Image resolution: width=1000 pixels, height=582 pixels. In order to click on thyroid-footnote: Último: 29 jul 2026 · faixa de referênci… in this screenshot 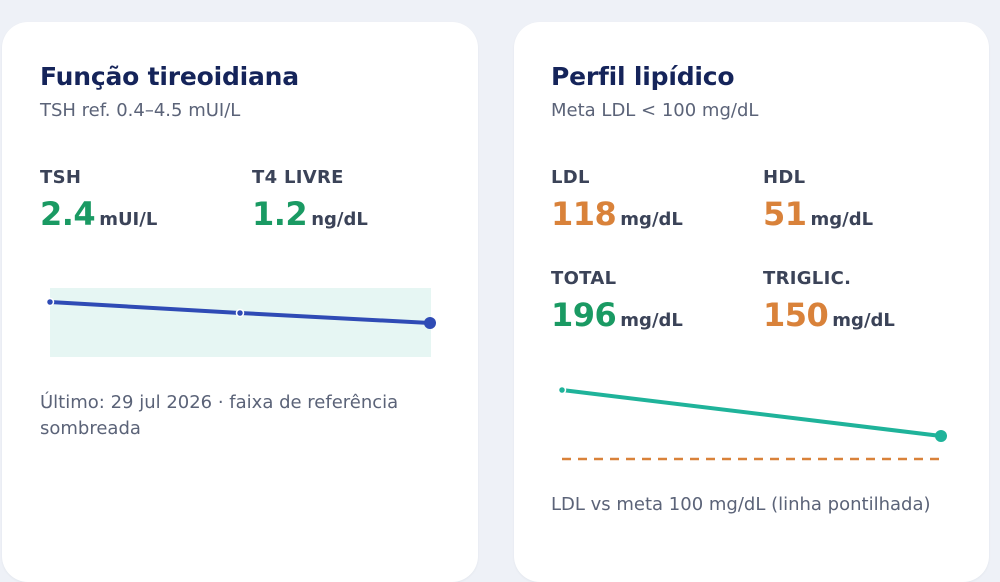, I will do `click(219, 415)`.